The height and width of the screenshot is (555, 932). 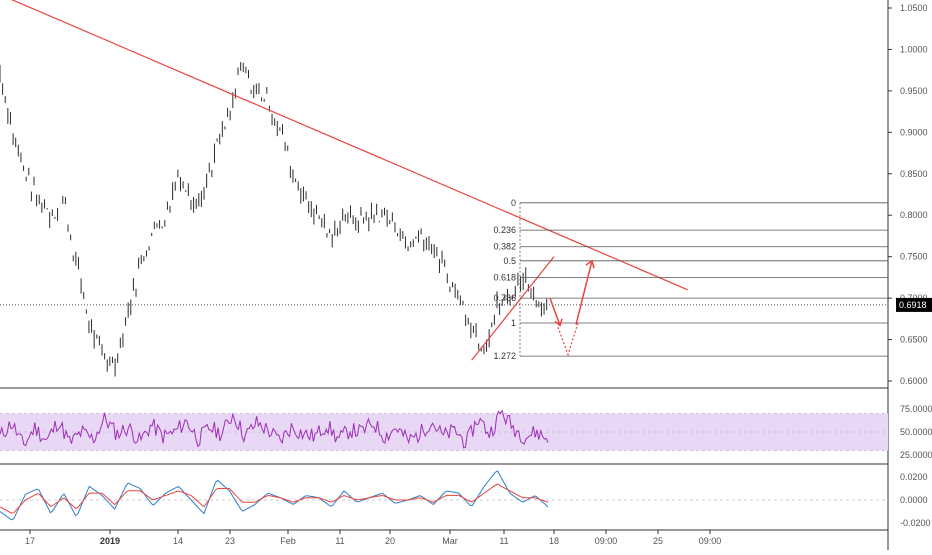 I want to click on fib-level-label: 0.382, so click(x=504, y=247).